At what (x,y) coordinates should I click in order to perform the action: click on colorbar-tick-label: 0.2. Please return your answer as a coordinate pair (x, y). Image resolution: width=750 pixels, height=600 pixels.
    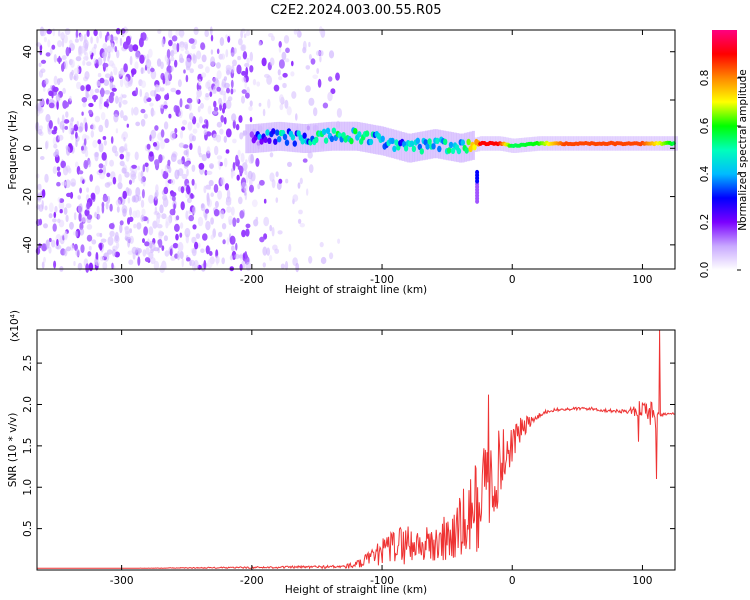
    Looking at the image, I should click on (705, 222).